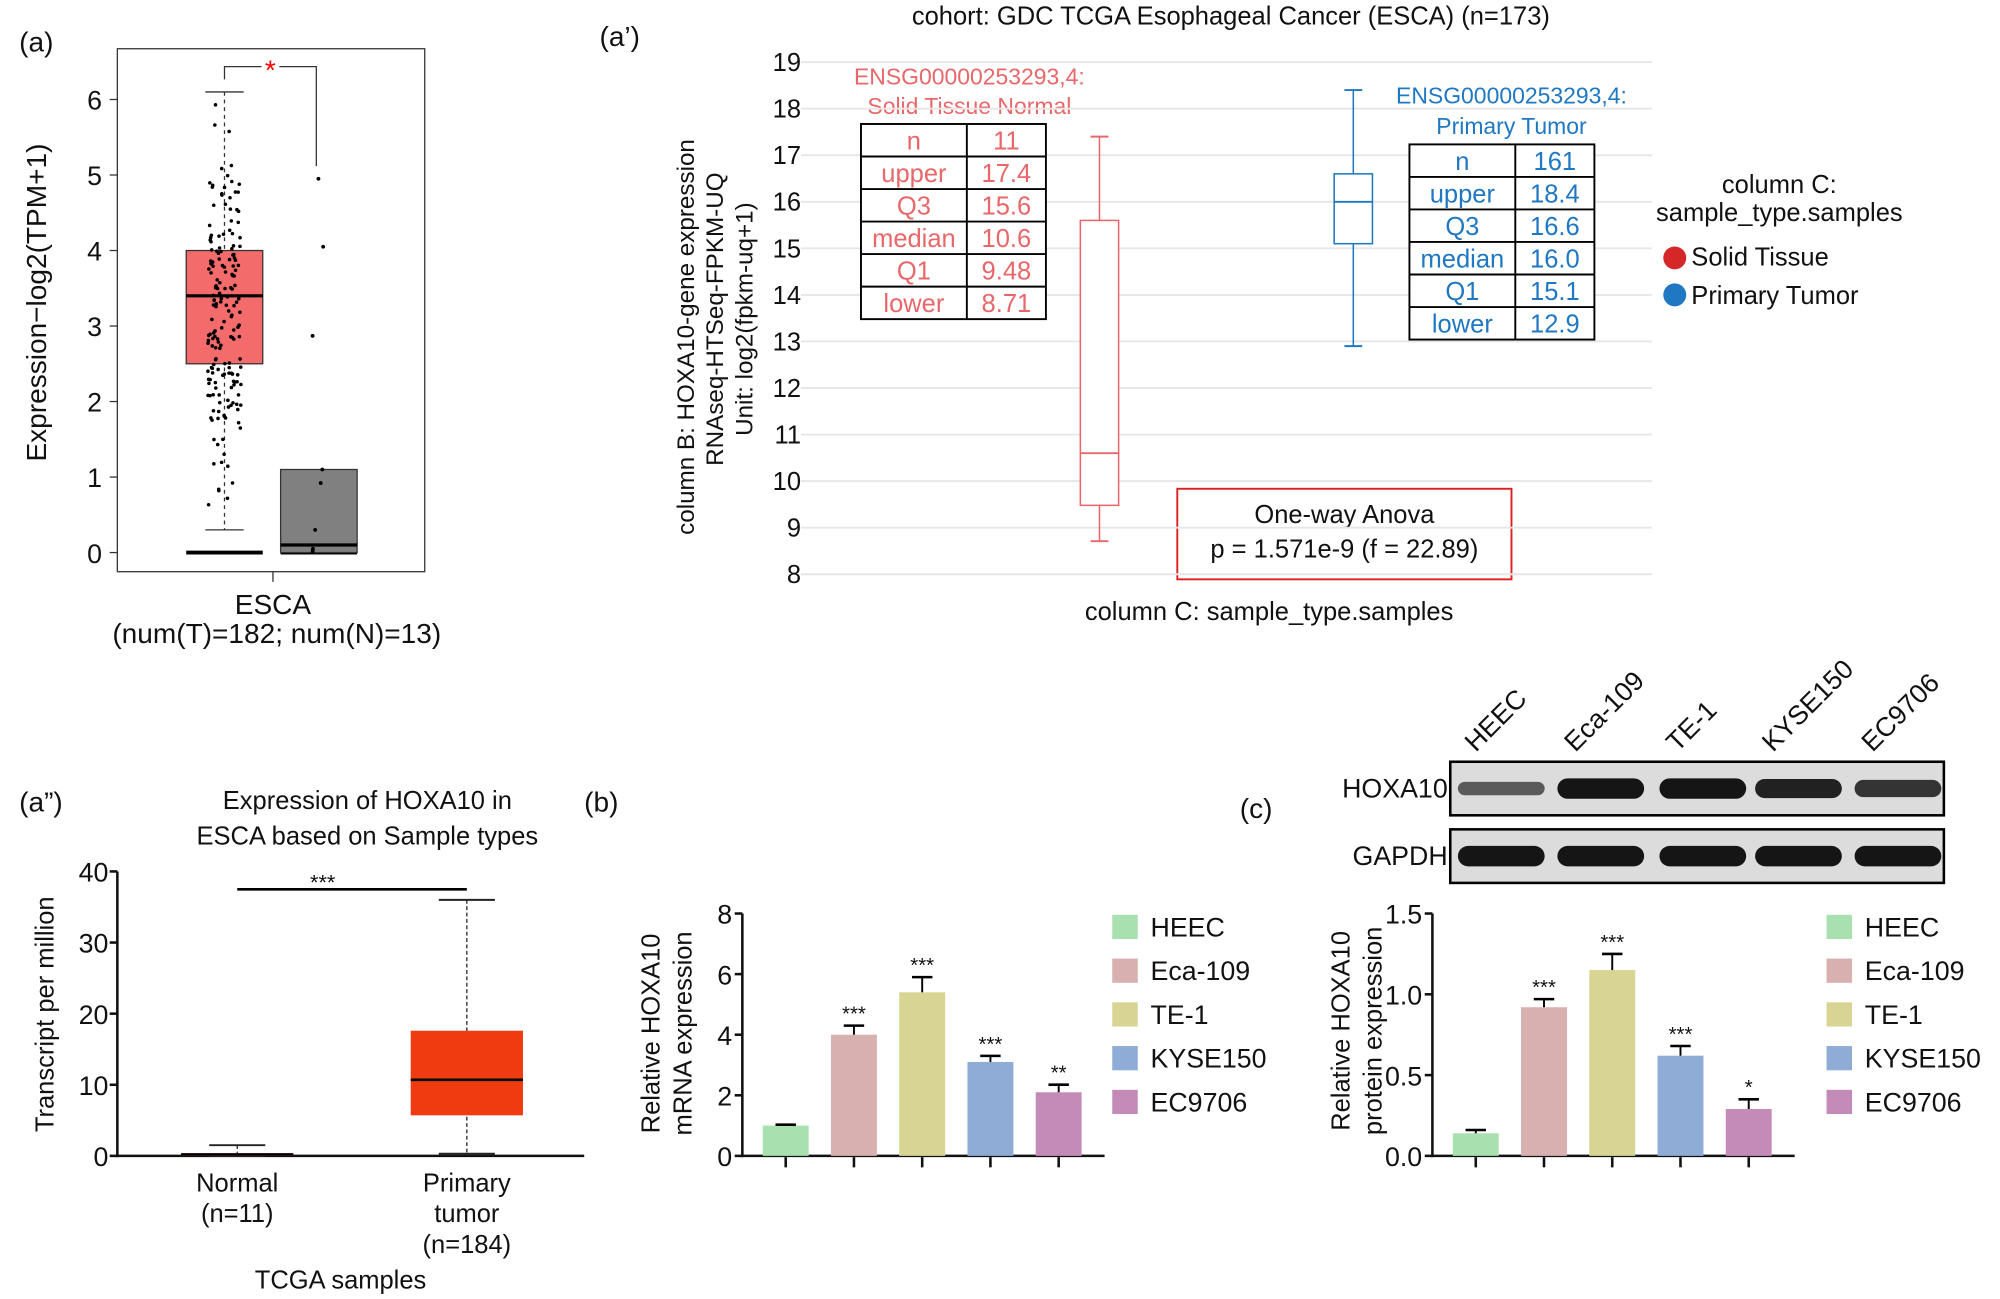 This screenshot has width=2000, height=1299. What do you see at coordinates (1099, 363) in the screenshot?
I see `box-solid-tissue-normal` at bounding box center [1099, 363].